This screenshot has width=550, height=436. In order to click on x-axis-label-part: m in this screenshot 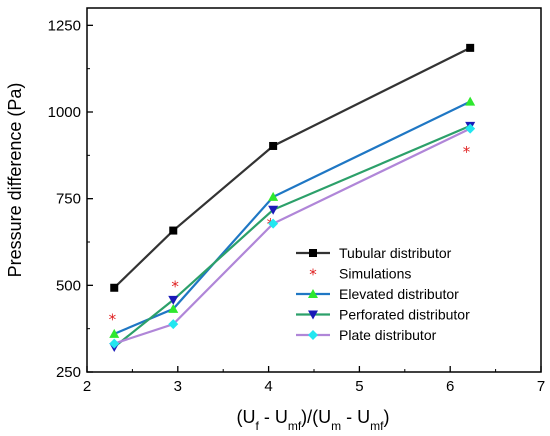, I will do `click(336, 426)`.